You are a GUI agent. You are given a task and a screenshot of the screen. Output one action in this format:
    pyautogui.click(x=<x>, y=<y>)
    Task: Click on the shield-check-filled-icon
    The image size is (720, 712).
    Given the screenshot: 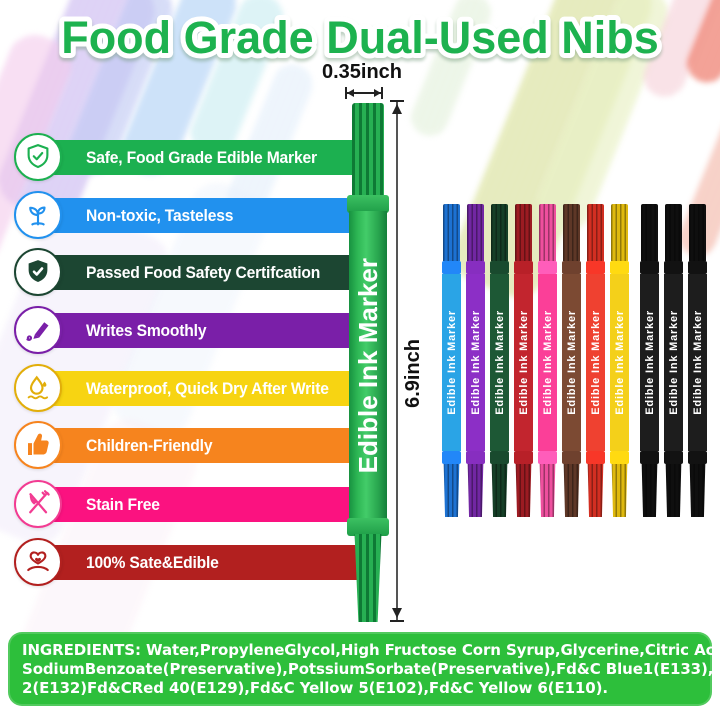 What is the action you would take?
    pyautogui.click(x=38, y=272)
    